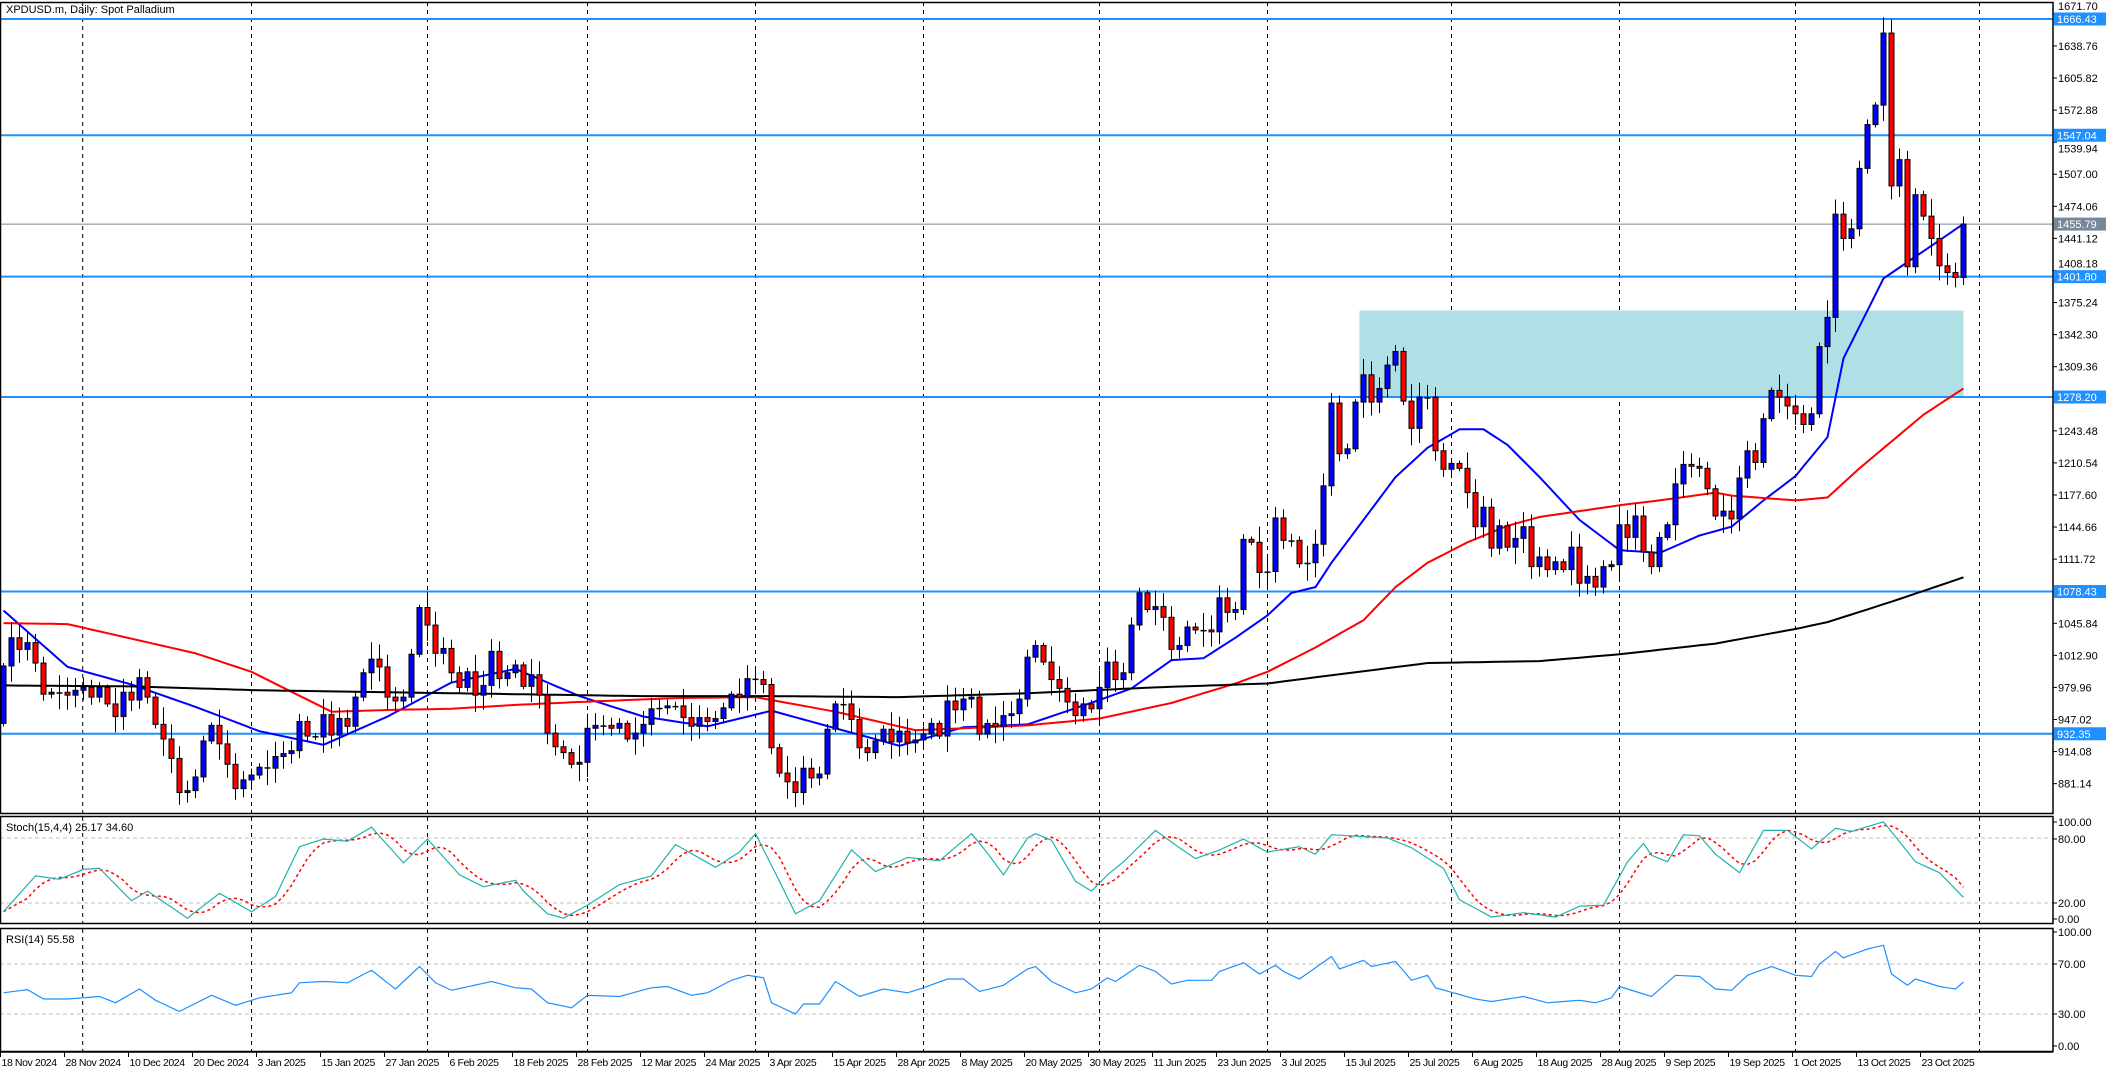 This screenshot has width=2106, height=1073. Describe the element at coordinates (1026, 979) in the screenshot. I see `rsi-pane` at that location.